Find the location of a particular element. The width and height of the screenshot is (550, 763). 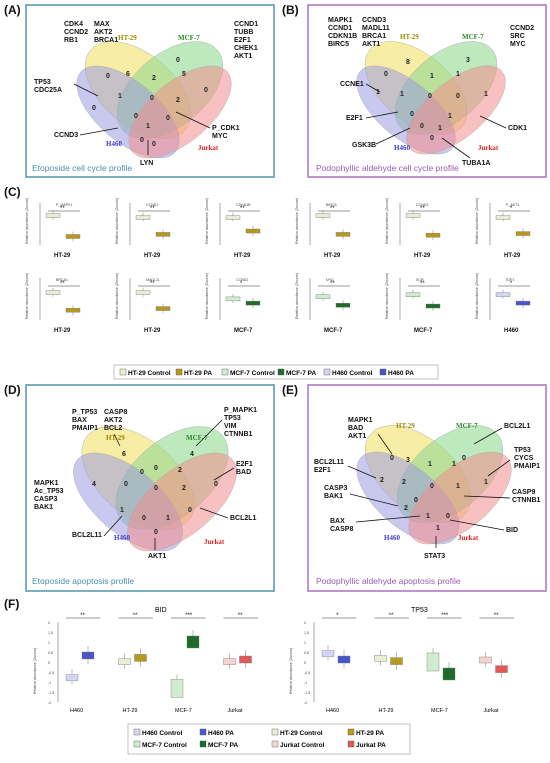

panel-a-frame is located at coordinates (150, 91).